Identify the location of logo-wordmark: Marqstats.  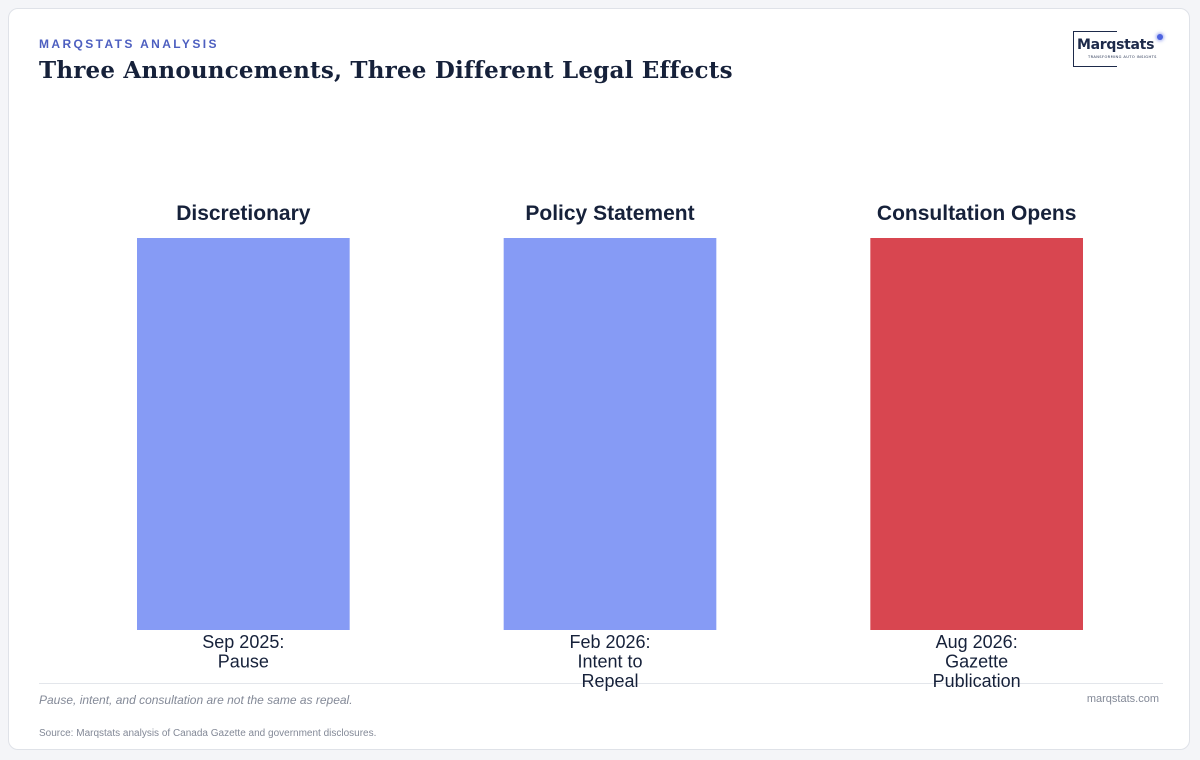
(1116, 45).